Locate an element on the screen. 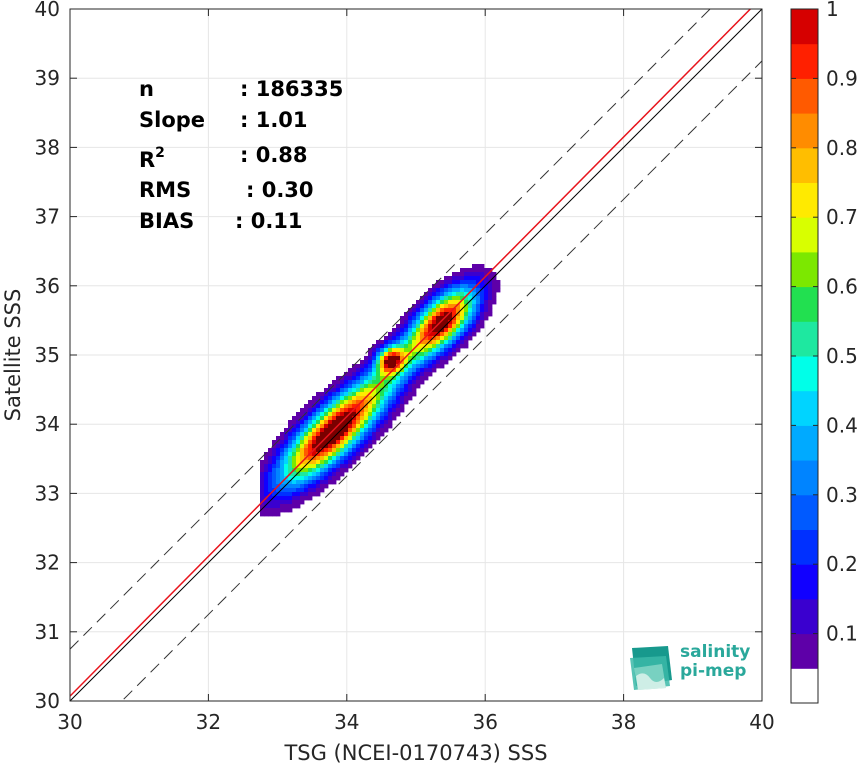 The height and width of the screenshot is (767, 858). logo-mark-icon is located at coordinates (651, 668).